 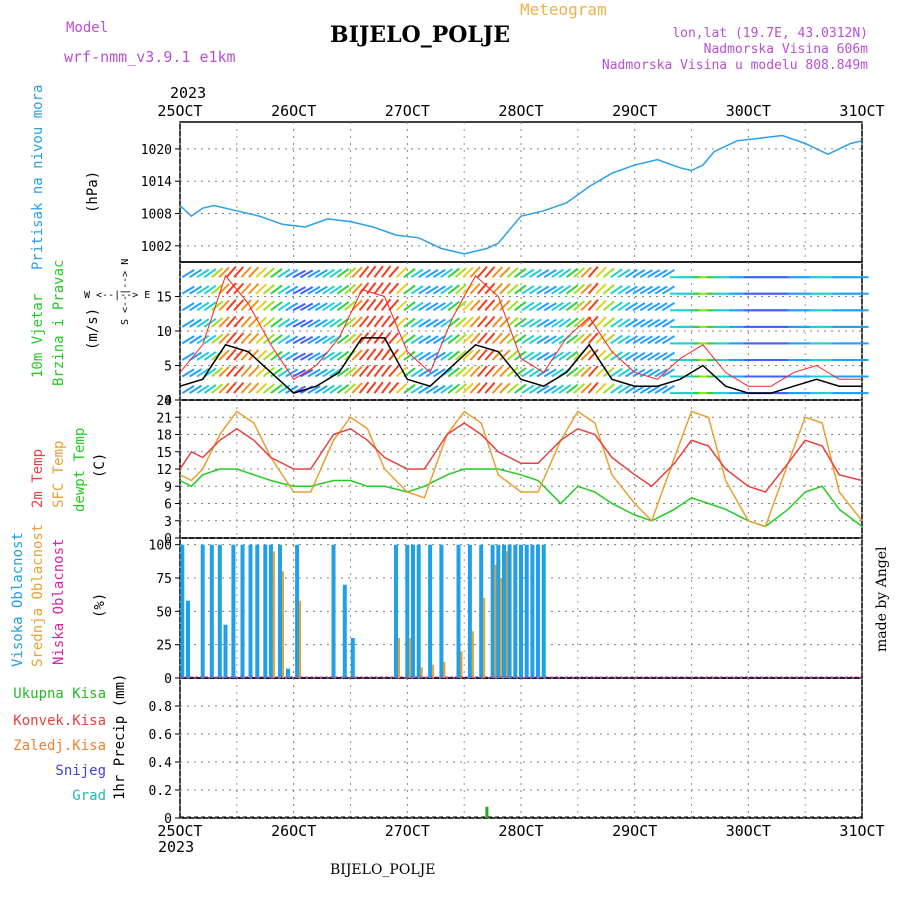 What do you see at coordinates (179, 831) in the screenshot?
I see `x-tick-label-bottom: 25OCT` at bounding box center [179, 831].